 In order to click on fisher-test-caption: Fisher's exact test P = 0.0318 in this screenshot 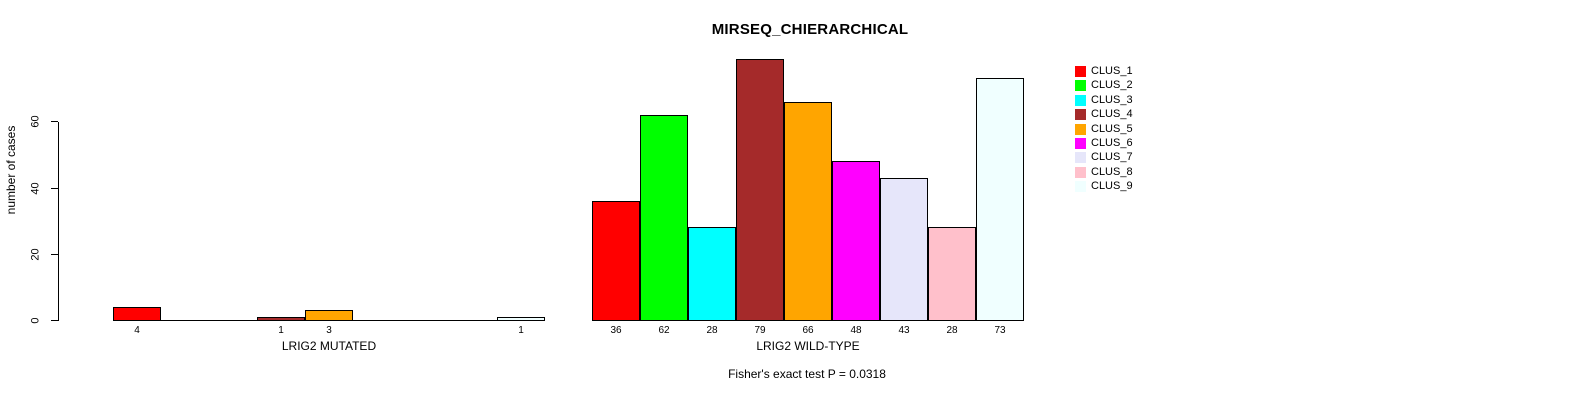, I will do `click(807, 374)`.